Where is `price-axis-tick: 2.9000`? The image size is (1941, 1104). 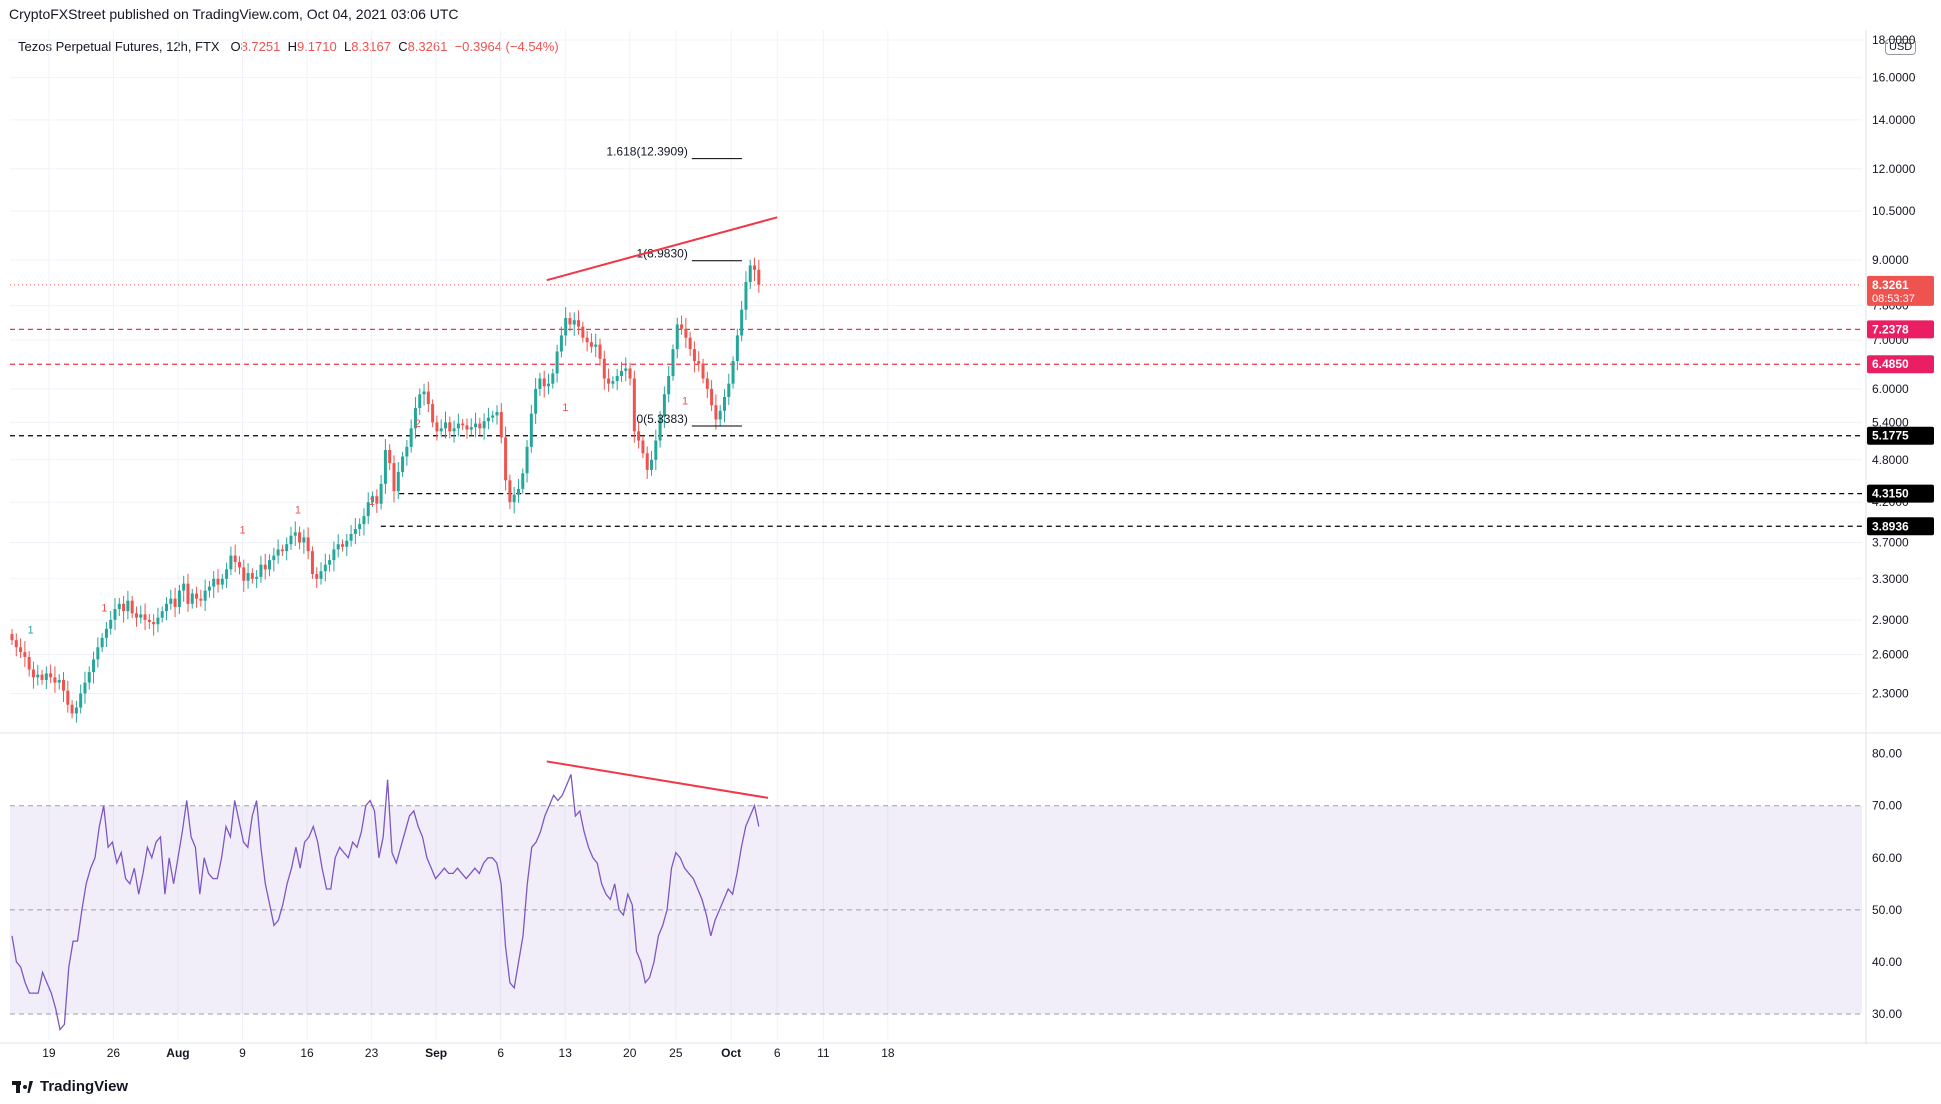 price-axis-tick: 2.9000 is located at coordinates (1890, 620).